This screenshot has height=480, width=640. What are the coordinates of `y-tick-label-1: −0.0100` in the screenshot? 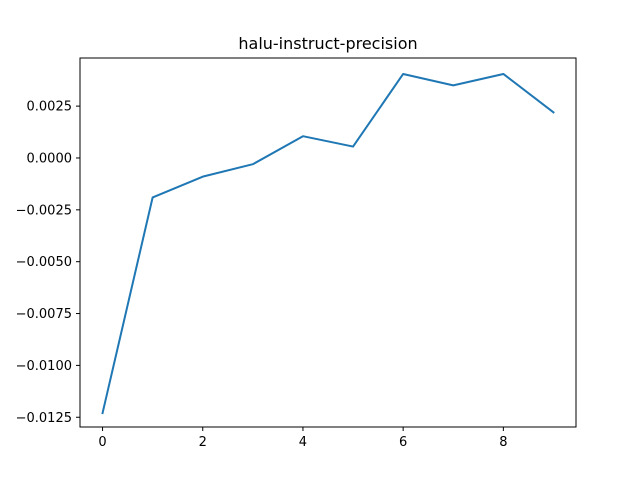 It's located at (44, 366).